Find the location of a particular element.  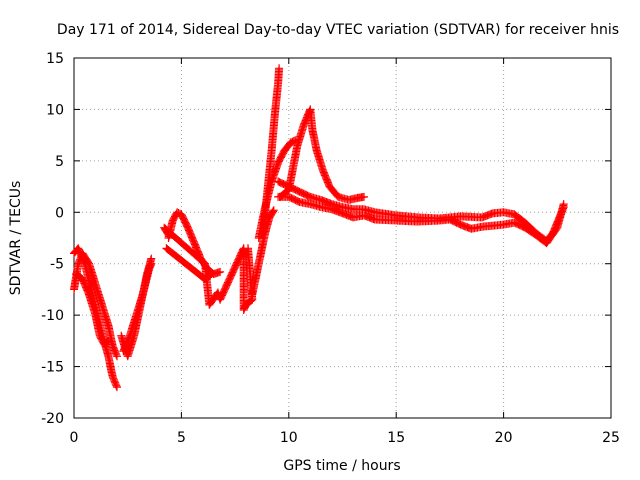

y-tick-label: 15 is located at coordinates (55, 59).